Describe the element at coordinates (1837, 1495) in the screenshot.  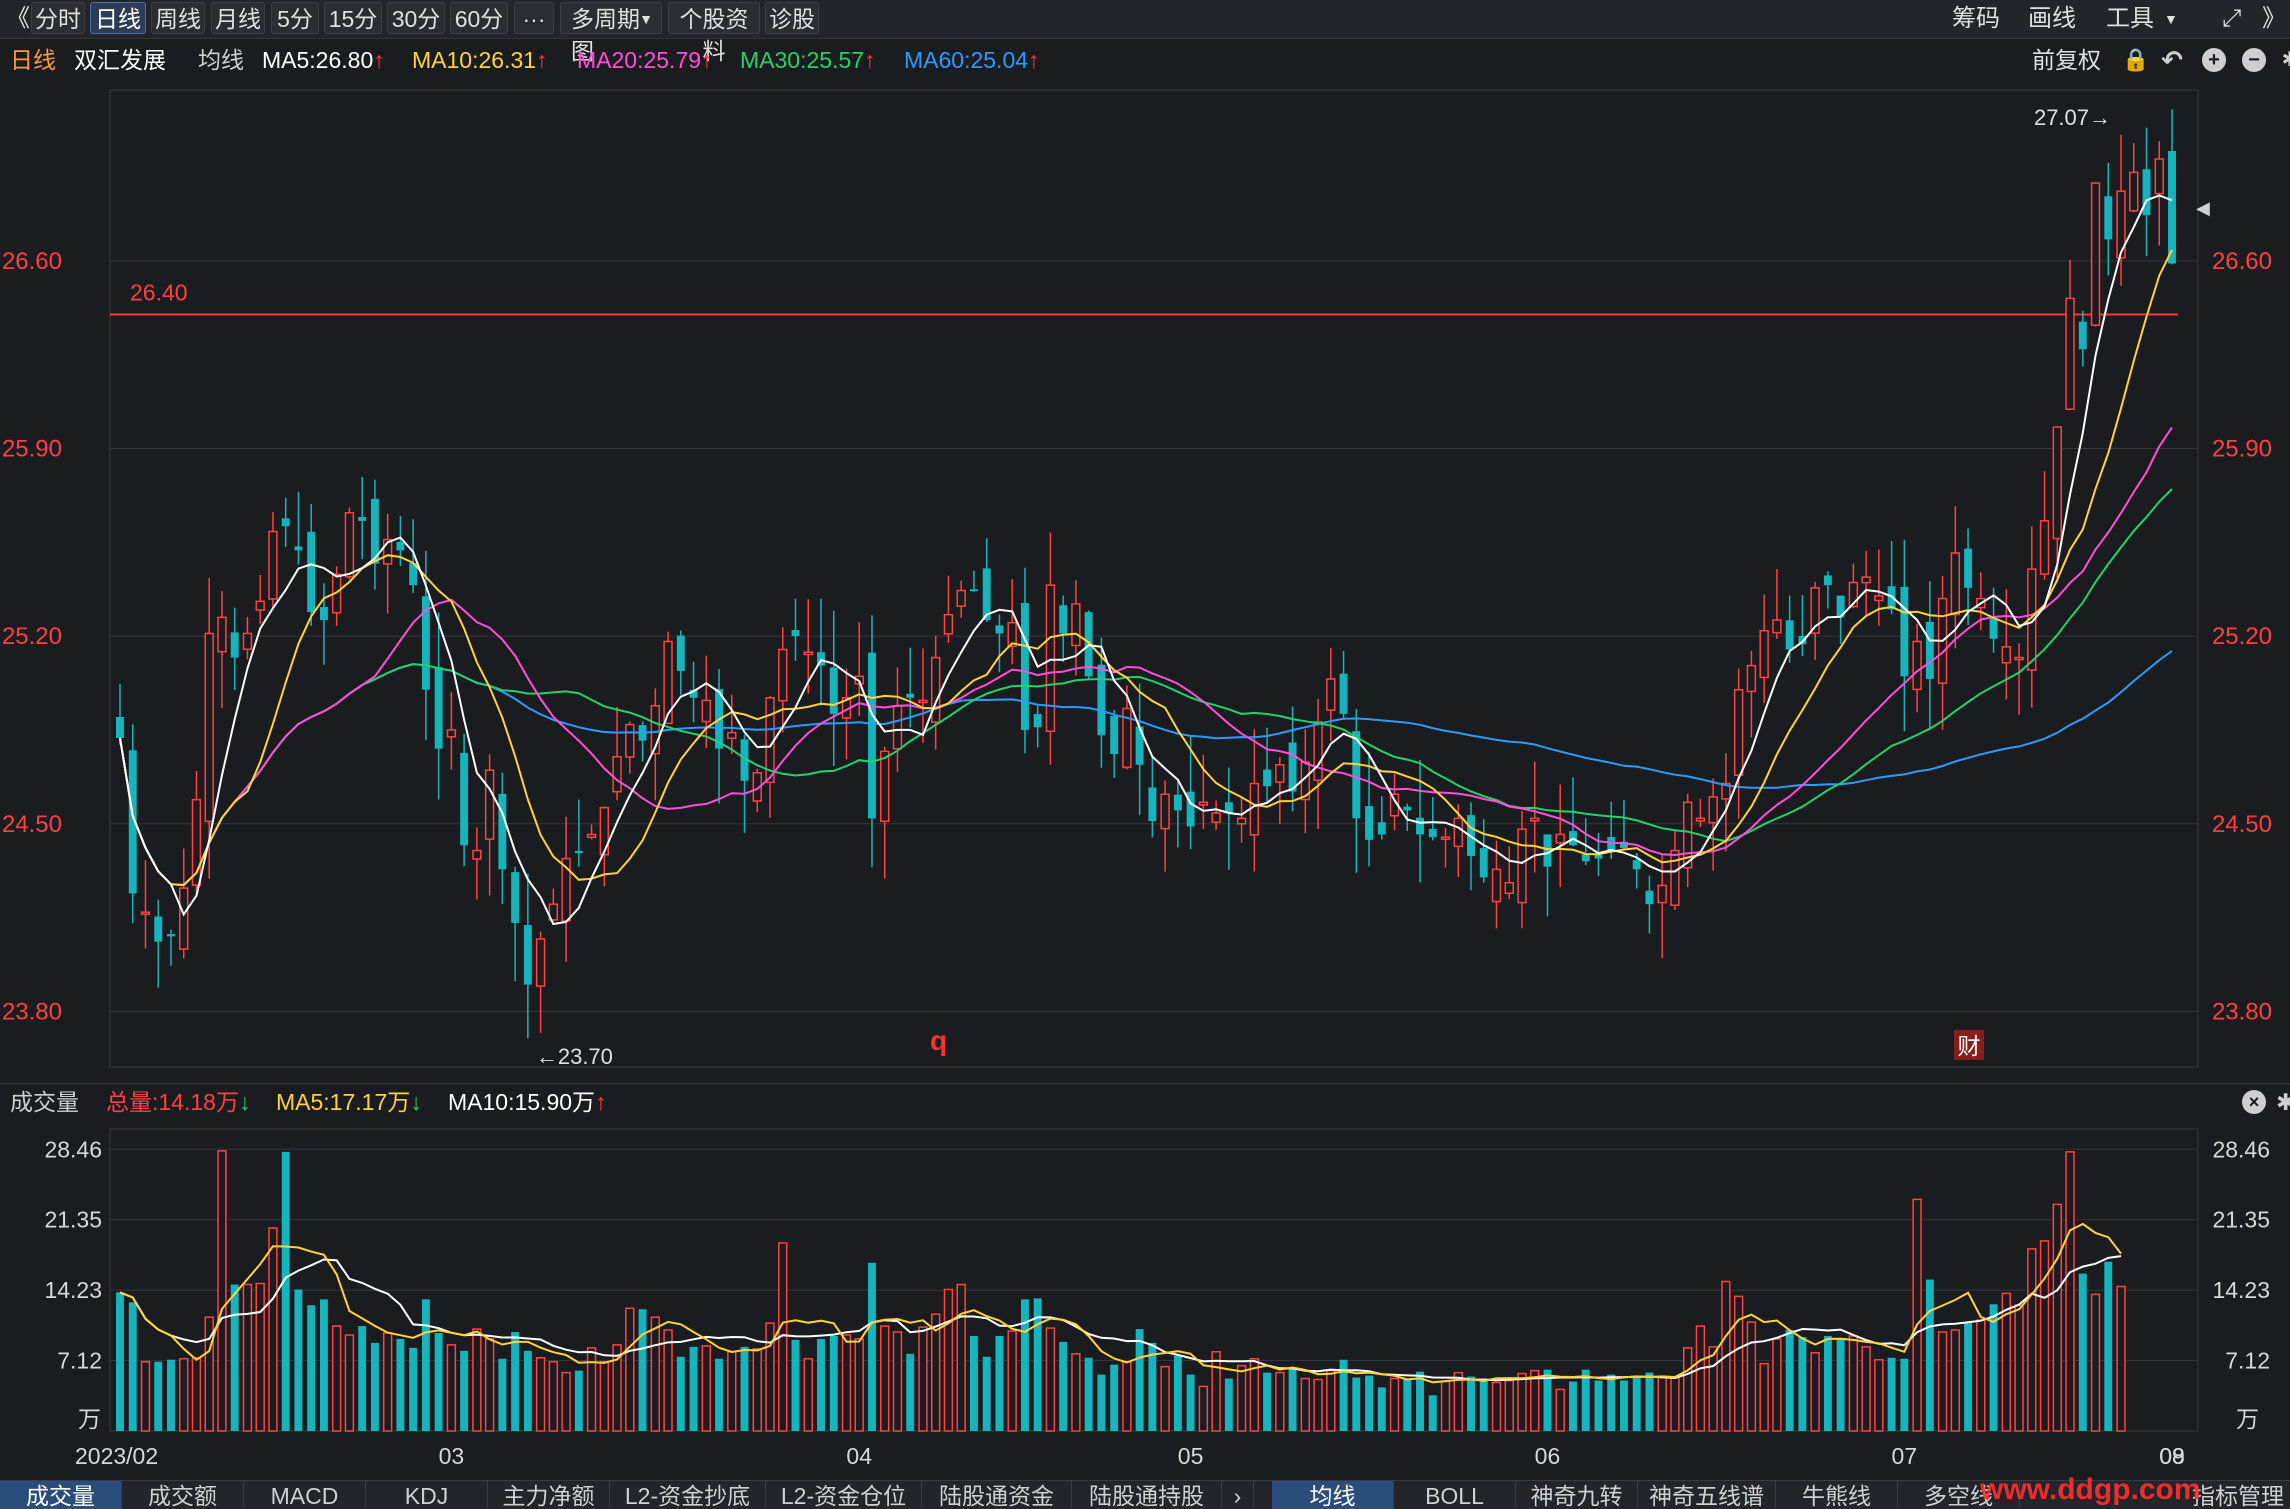
I see `tab-bull-bear: 牛熊线` at that location.